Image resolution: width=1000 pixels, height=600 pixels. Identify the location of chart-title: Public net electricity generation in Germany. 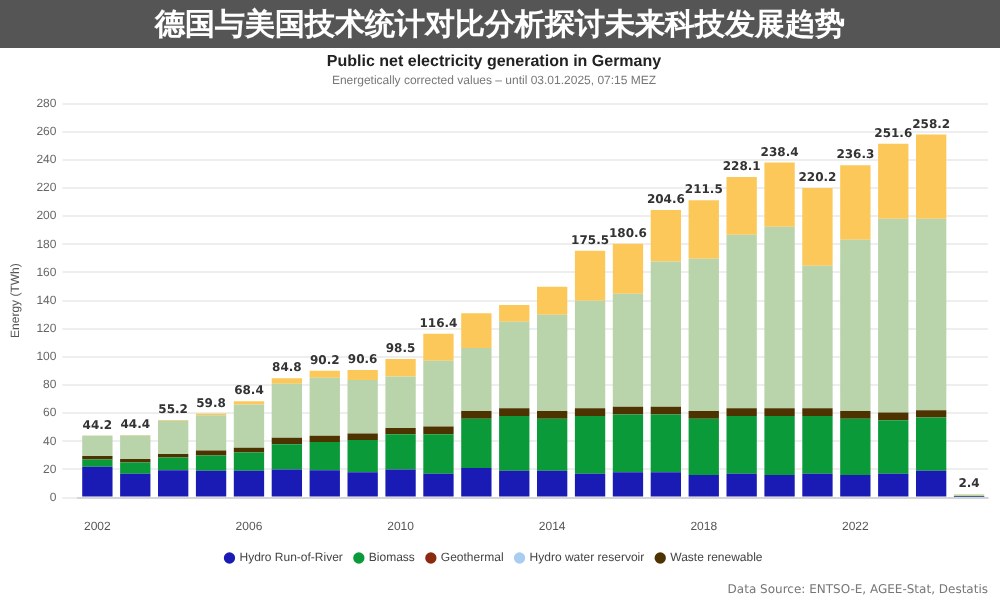
(494, 61).